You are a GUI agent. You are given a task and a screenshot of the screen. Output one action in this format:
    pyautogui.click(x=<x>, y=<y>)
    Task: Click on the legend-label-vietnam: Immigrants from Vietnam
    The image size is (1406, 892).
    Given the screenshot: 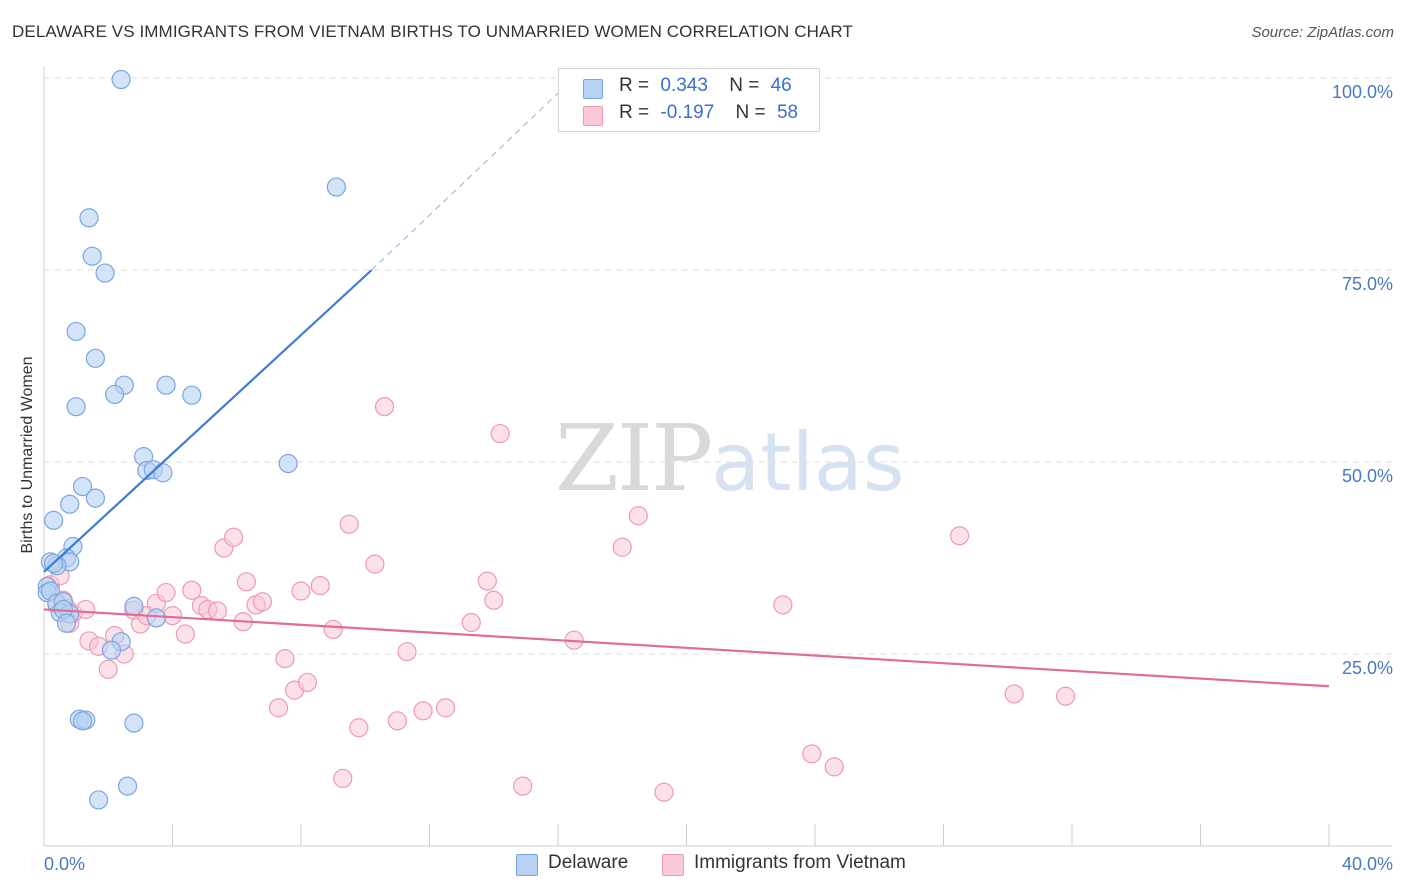 What is the action you would take?
    pyautogui.click(x=800, y=862)
    